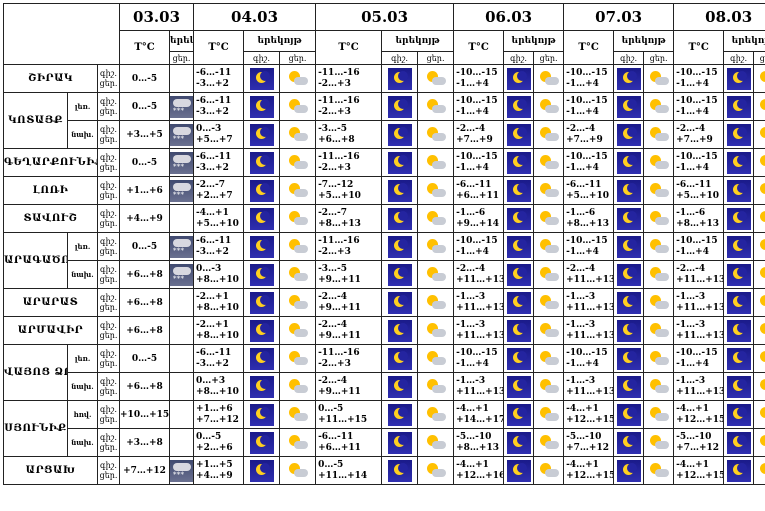 Image resolution: width=765 pixels, height=511 pixels. Describe the element at coordinates (691, 380) in the screenshot. I see `night-temp: -1…-3` at that location.